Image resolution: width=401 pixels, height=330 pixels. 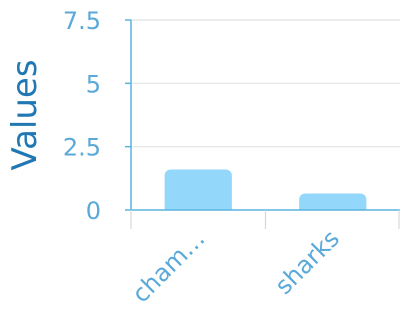 I want to click on y-tick-label: 2.5, so click(x=82, y=148).